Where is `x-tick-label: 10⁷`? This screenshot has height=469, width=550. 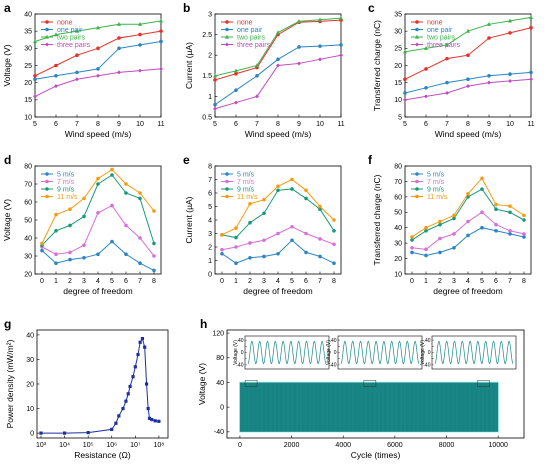
x-tick-label: 10⁷ is located at coordinates (135, 445).